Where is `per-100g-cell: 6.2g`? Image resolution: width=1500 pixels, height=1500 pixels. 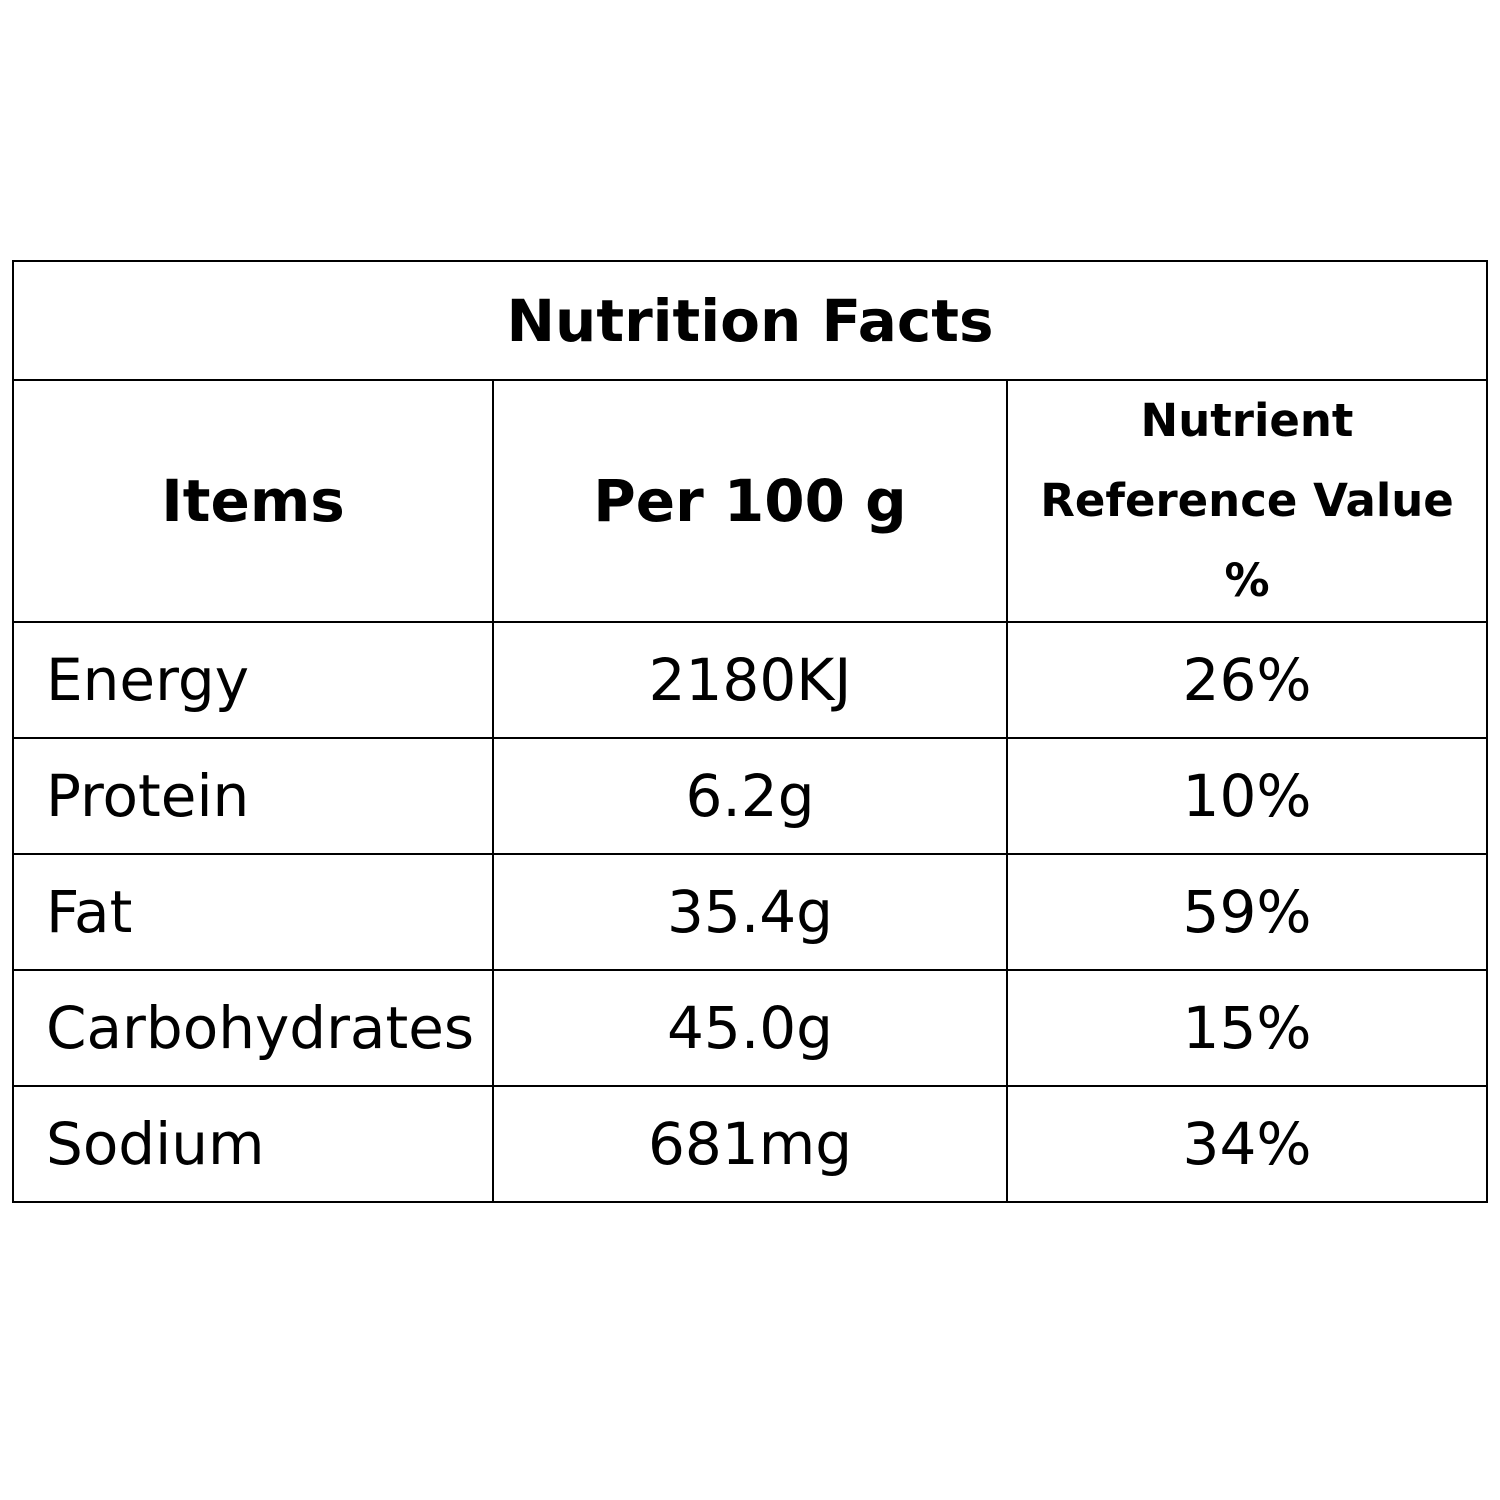 per-100g-cell: 6.2g is located at coordinates (750, 796).